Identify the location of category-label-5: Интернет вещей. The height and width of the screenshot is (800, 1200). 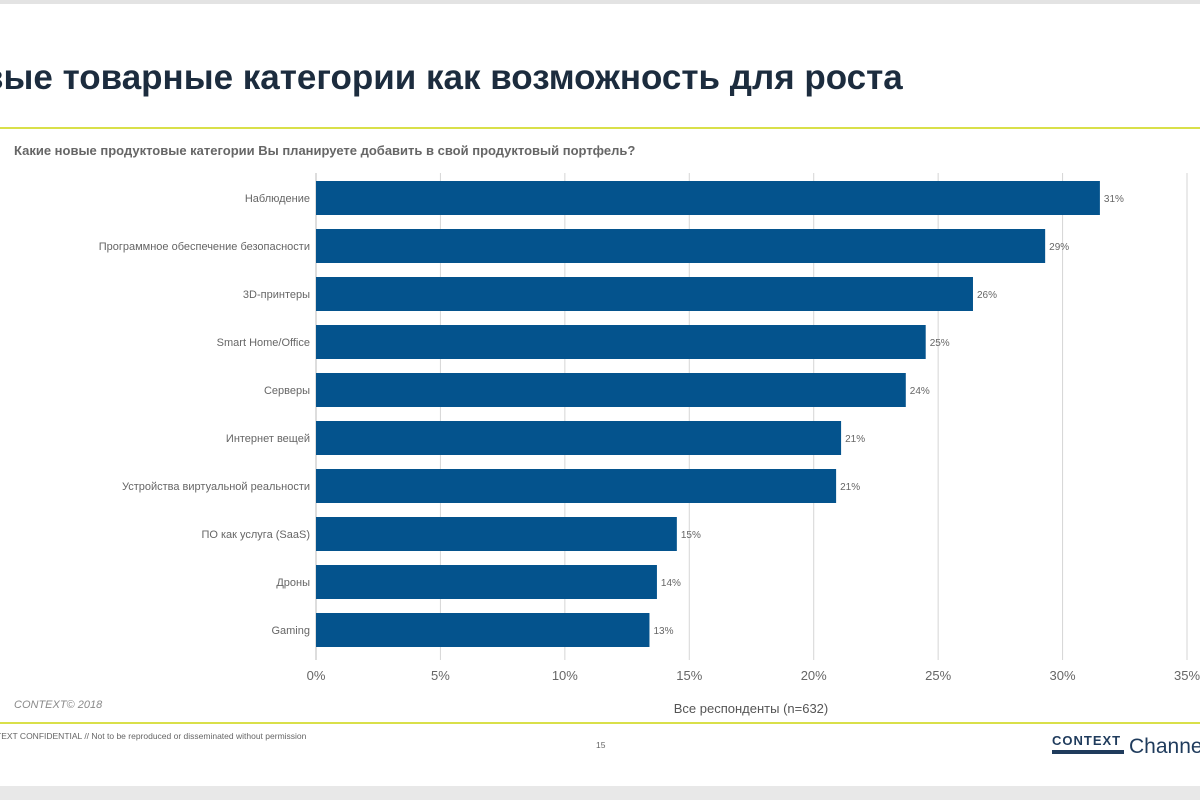
(268, 439).